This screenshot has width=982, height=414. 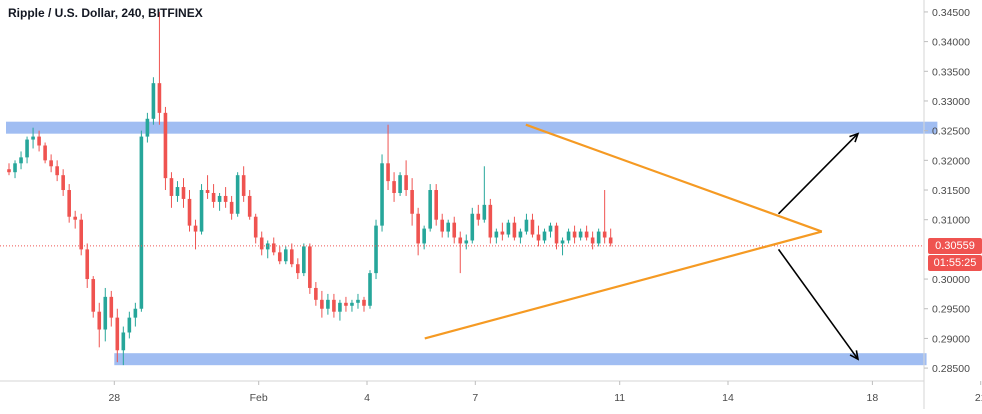 What do you see at coordinates (951, 161) in the screenshot?
I see `y-tick-label: 0.32000` at bounding box center [951, 161].